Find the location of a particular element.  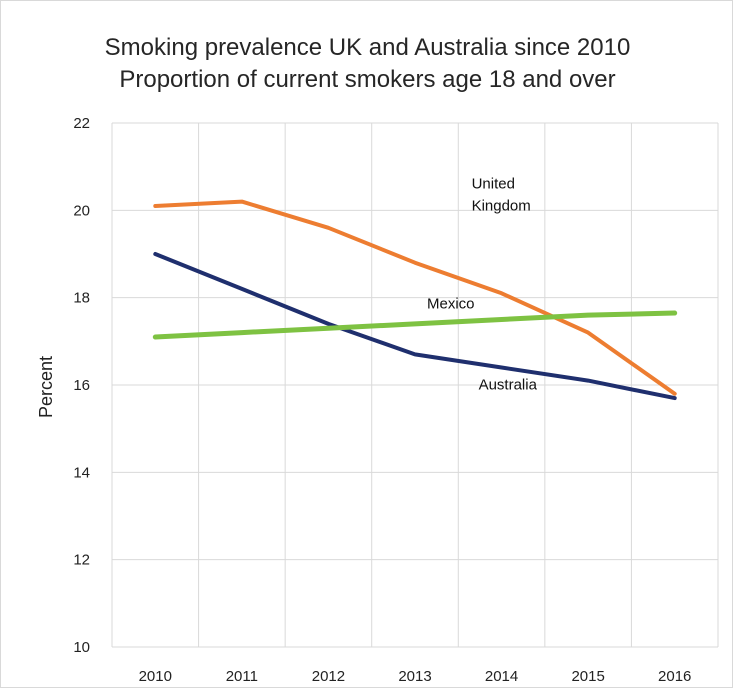

x-tick-label: 2010 is located at coordinates (155, 676).